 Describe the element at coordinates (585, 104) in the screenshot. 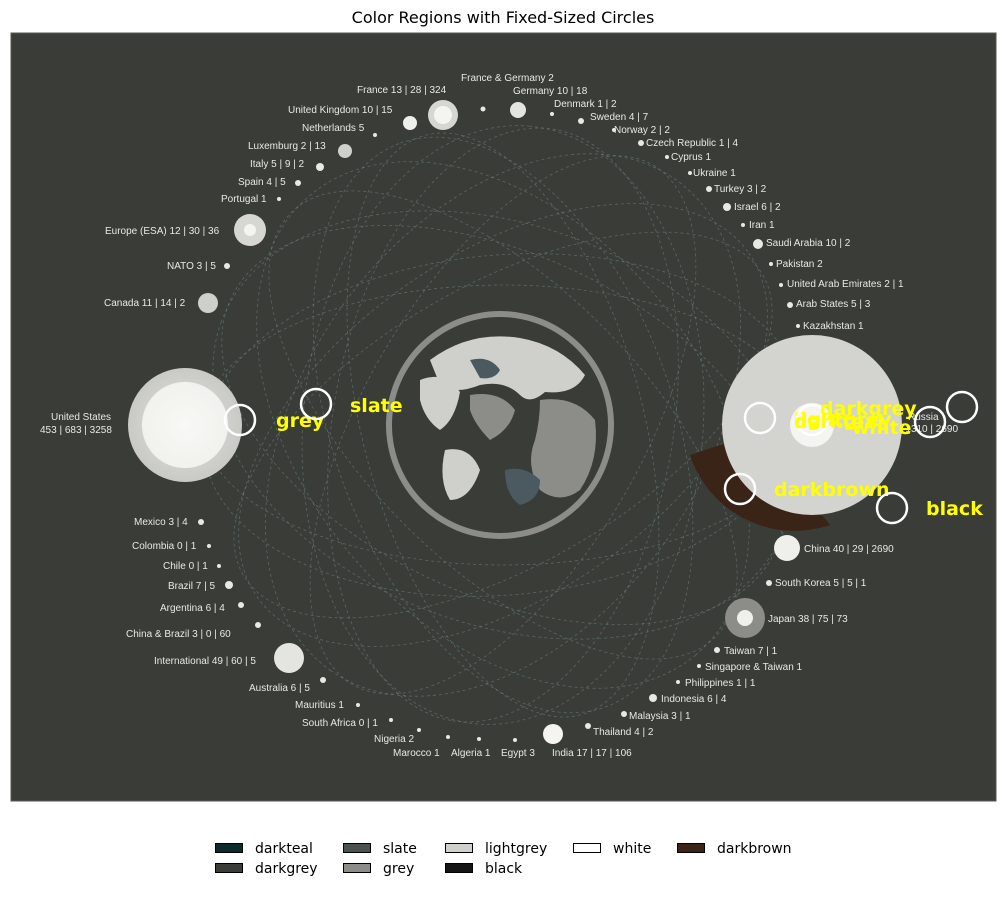

I see `country-label: Denmark 1 | 2` at that location.